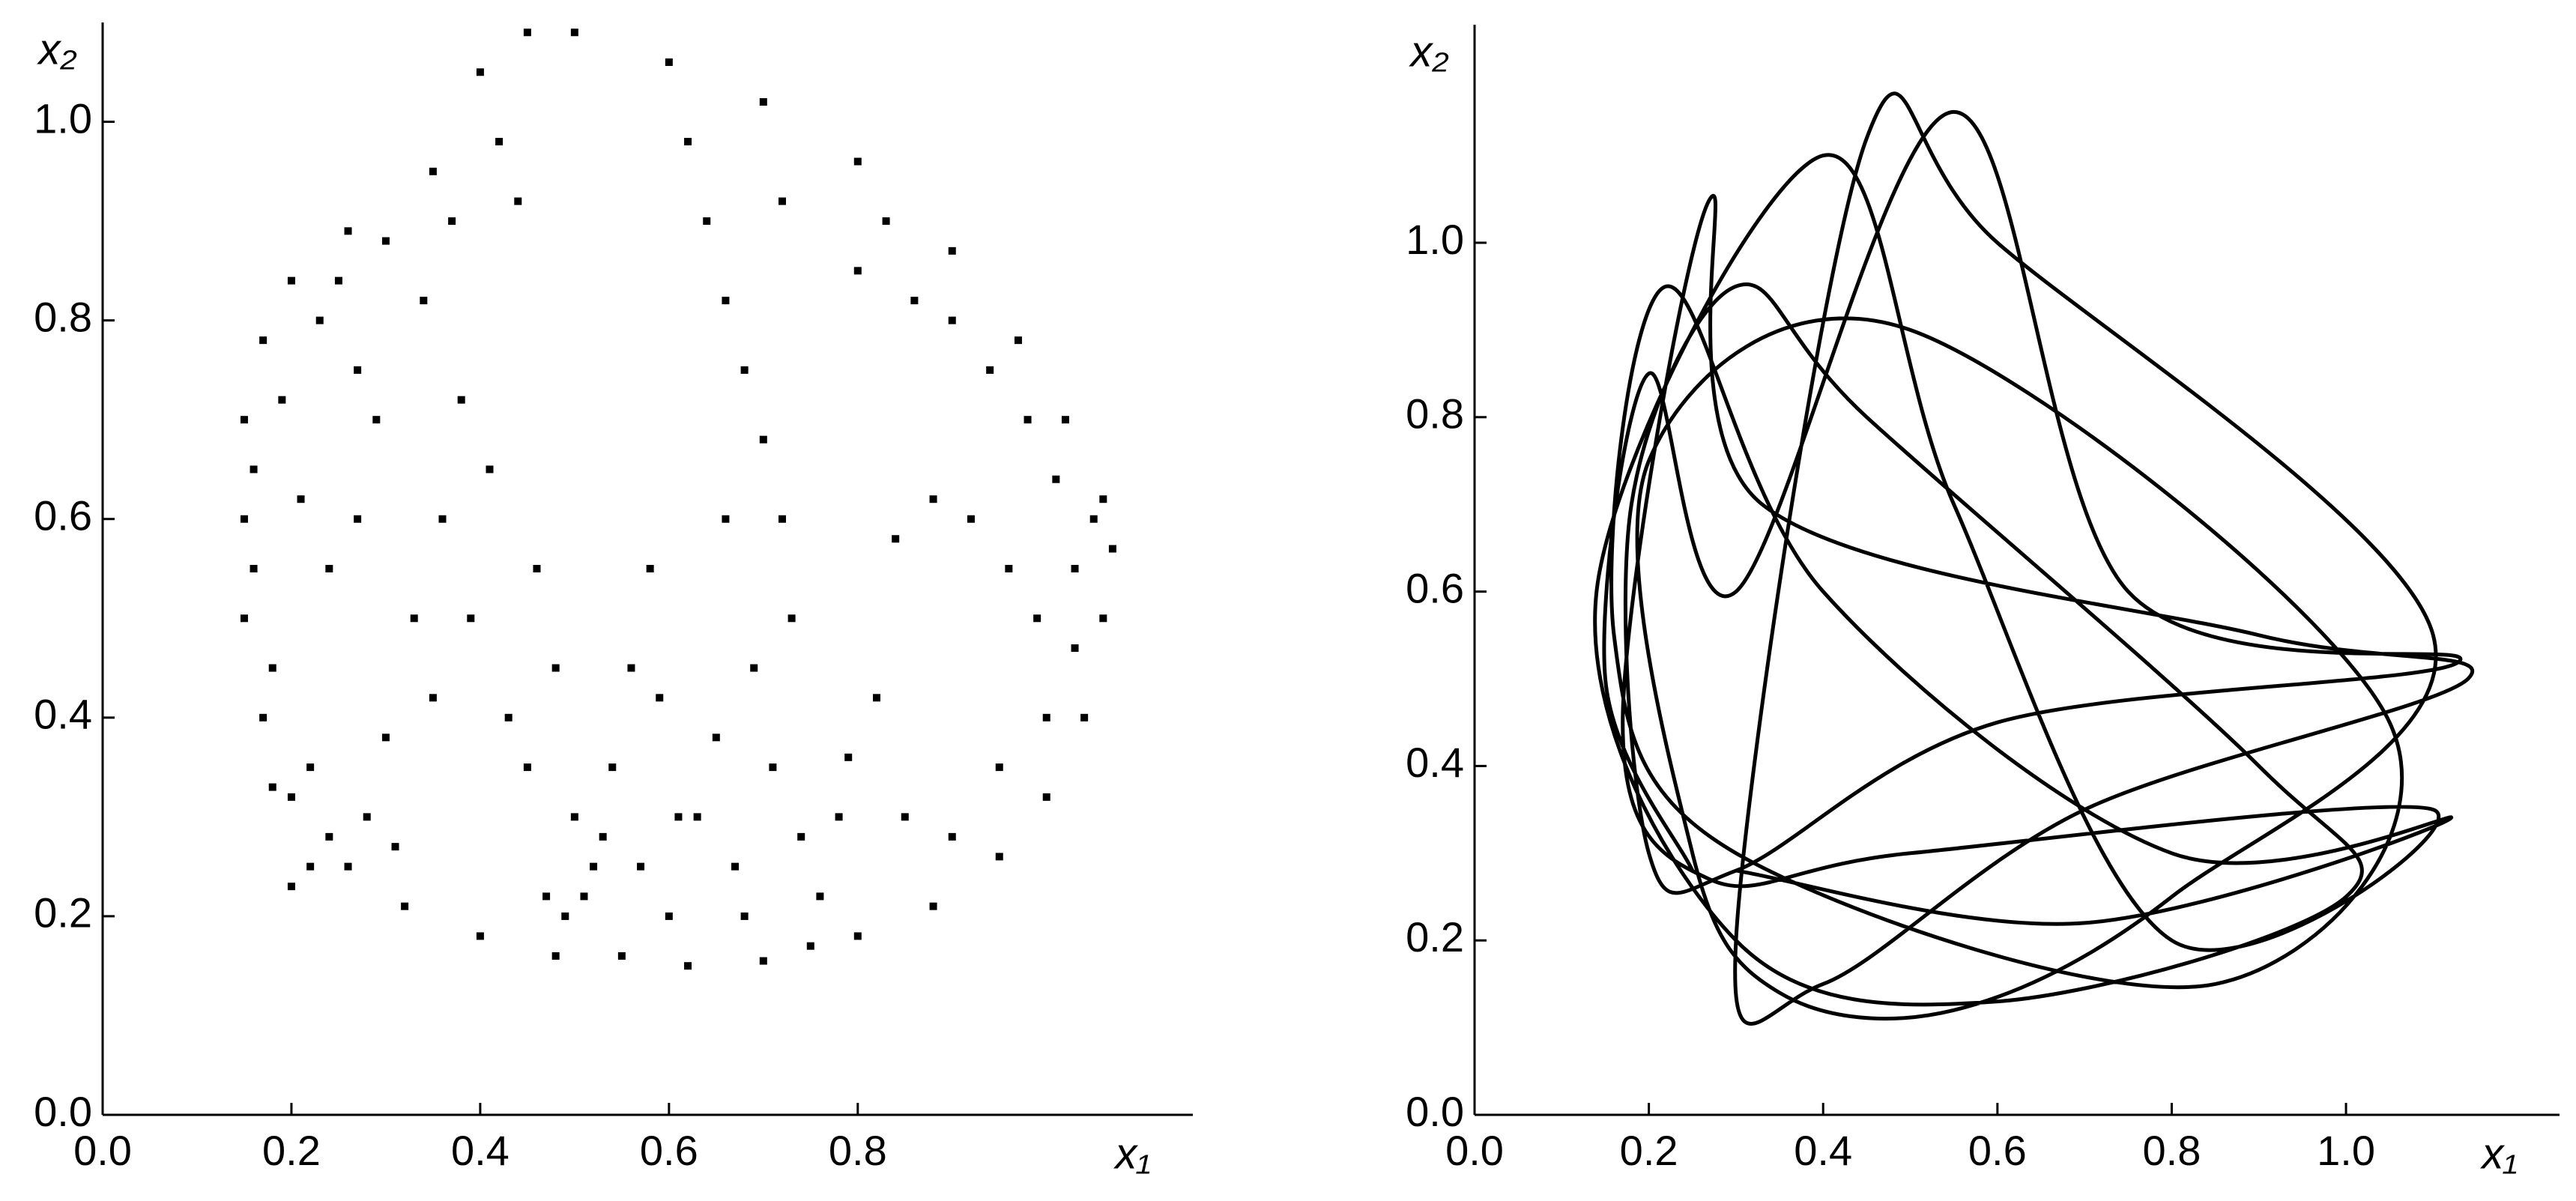  What do you see at coordinates (1823, 1150) in the screenshot?
I see `x-tick-label: 0.4` at bounding box center [1823, 1150].